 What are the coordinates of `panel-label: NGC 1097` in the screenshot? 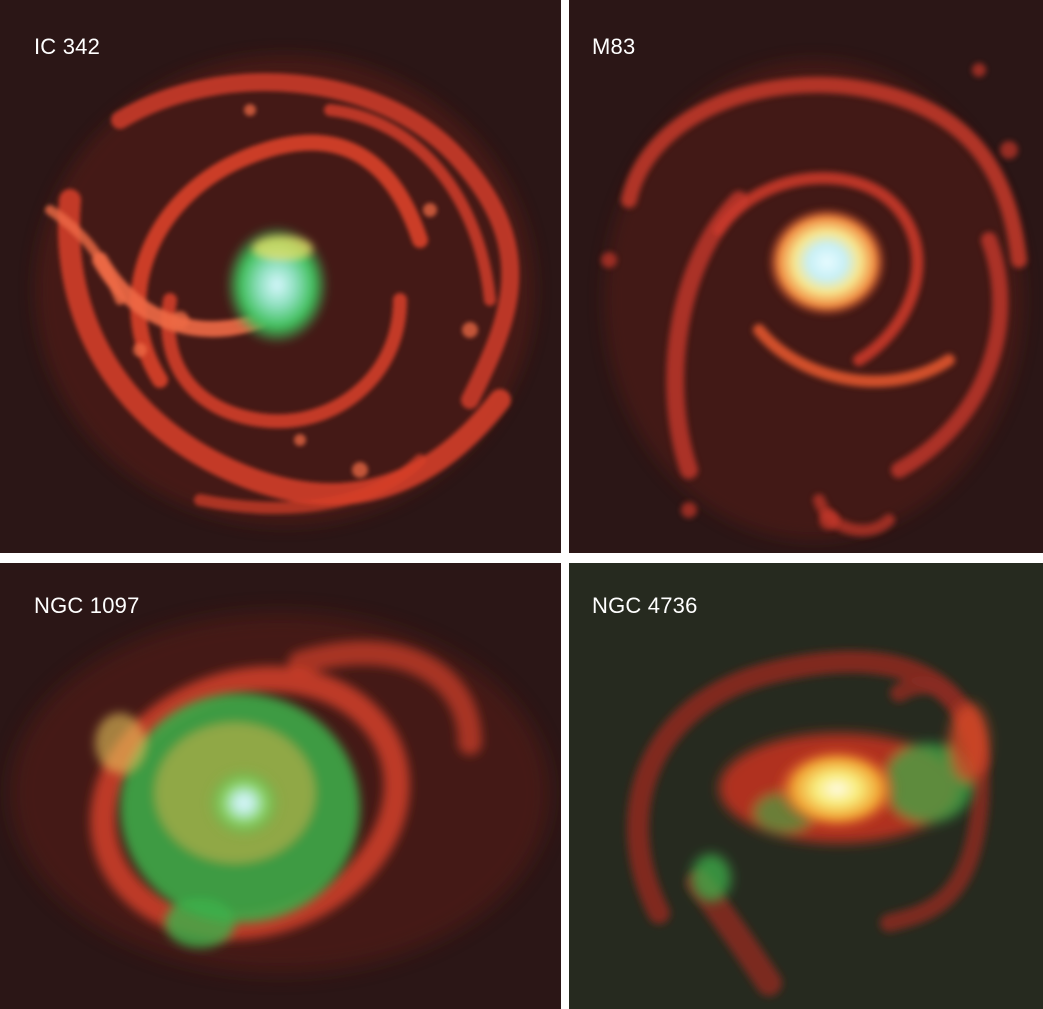 It's located at (87, 605).